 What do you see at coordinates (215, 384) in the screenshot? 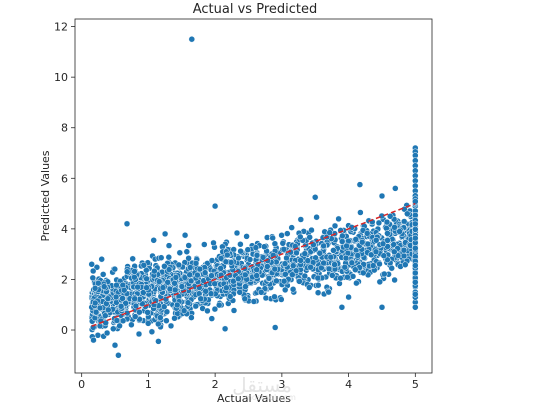
I see `x-tick-label: 2` at bounding box center [215, 384].